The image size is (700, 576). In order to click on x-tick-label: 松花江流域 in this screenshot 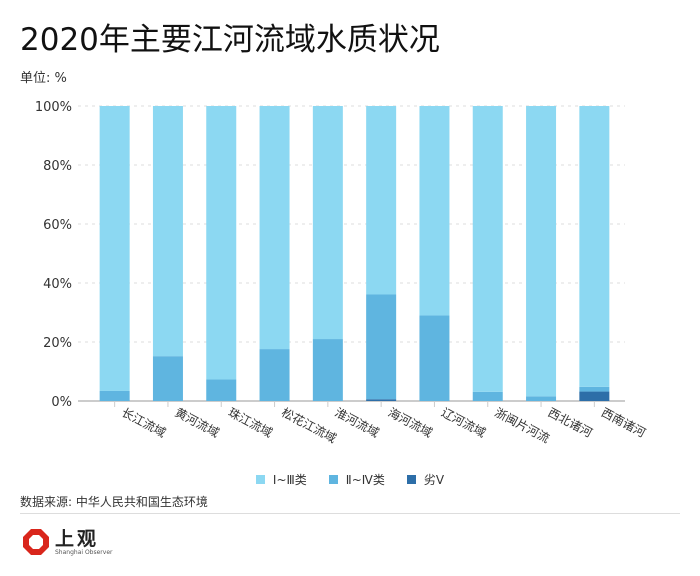, I will do `click(309, 424)`.